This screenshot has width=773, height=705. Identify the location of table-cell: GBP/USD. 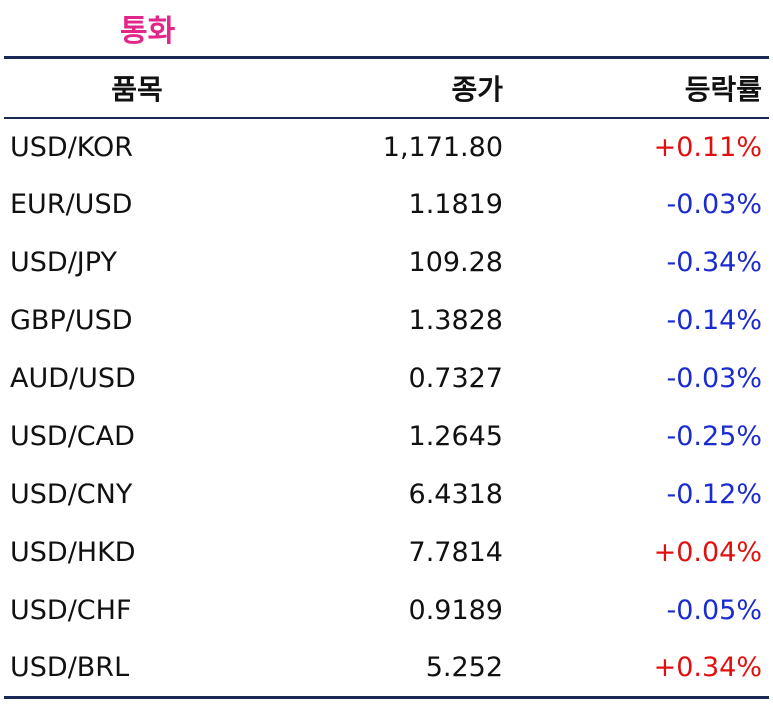
(71, 320).